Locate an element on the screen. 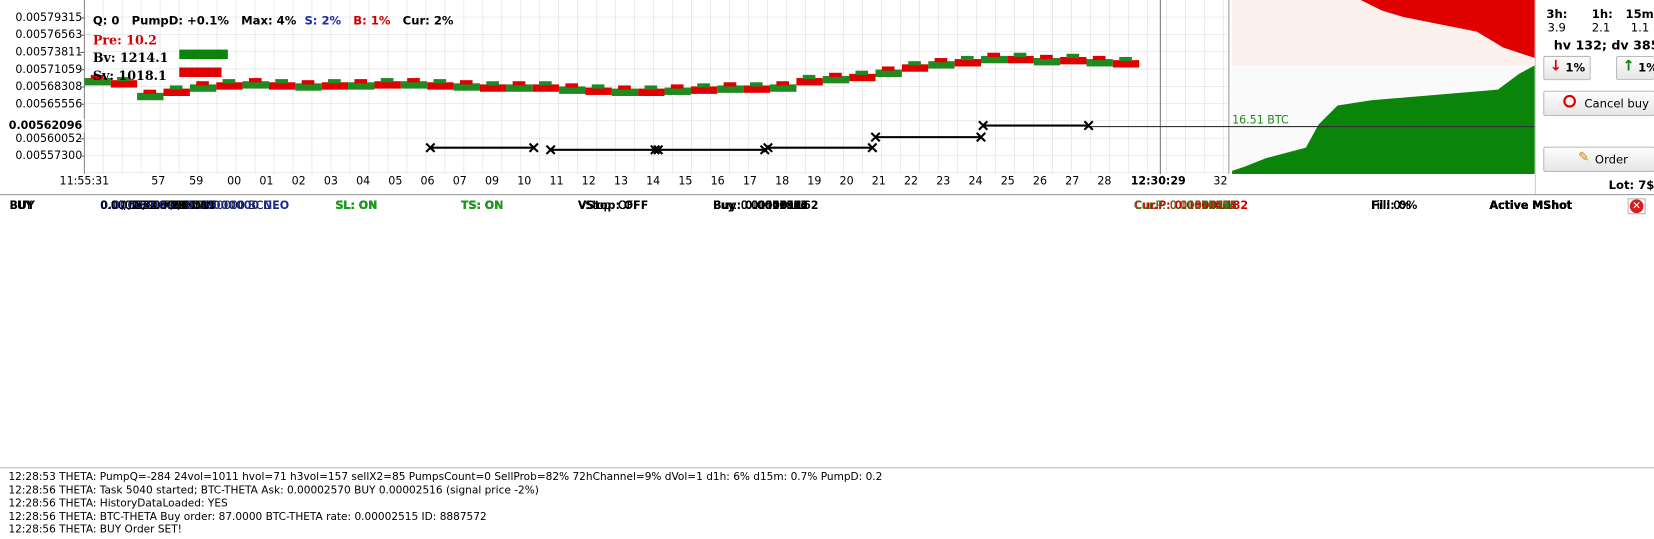 The height and width of the screenshot is (539, 1654). x-tick-label: 26 is located at coordinates (1040, 180).